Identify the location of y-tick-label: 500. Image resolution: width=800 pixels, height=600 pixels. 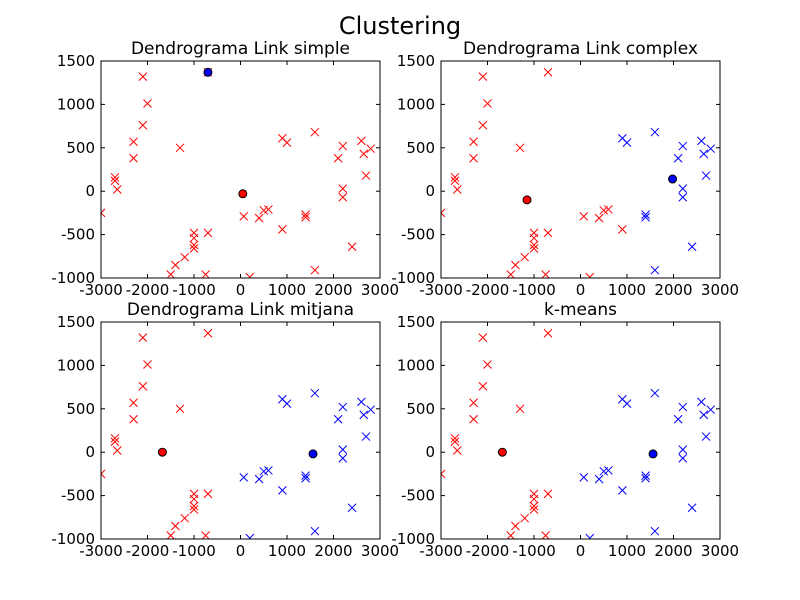
(420, 409).